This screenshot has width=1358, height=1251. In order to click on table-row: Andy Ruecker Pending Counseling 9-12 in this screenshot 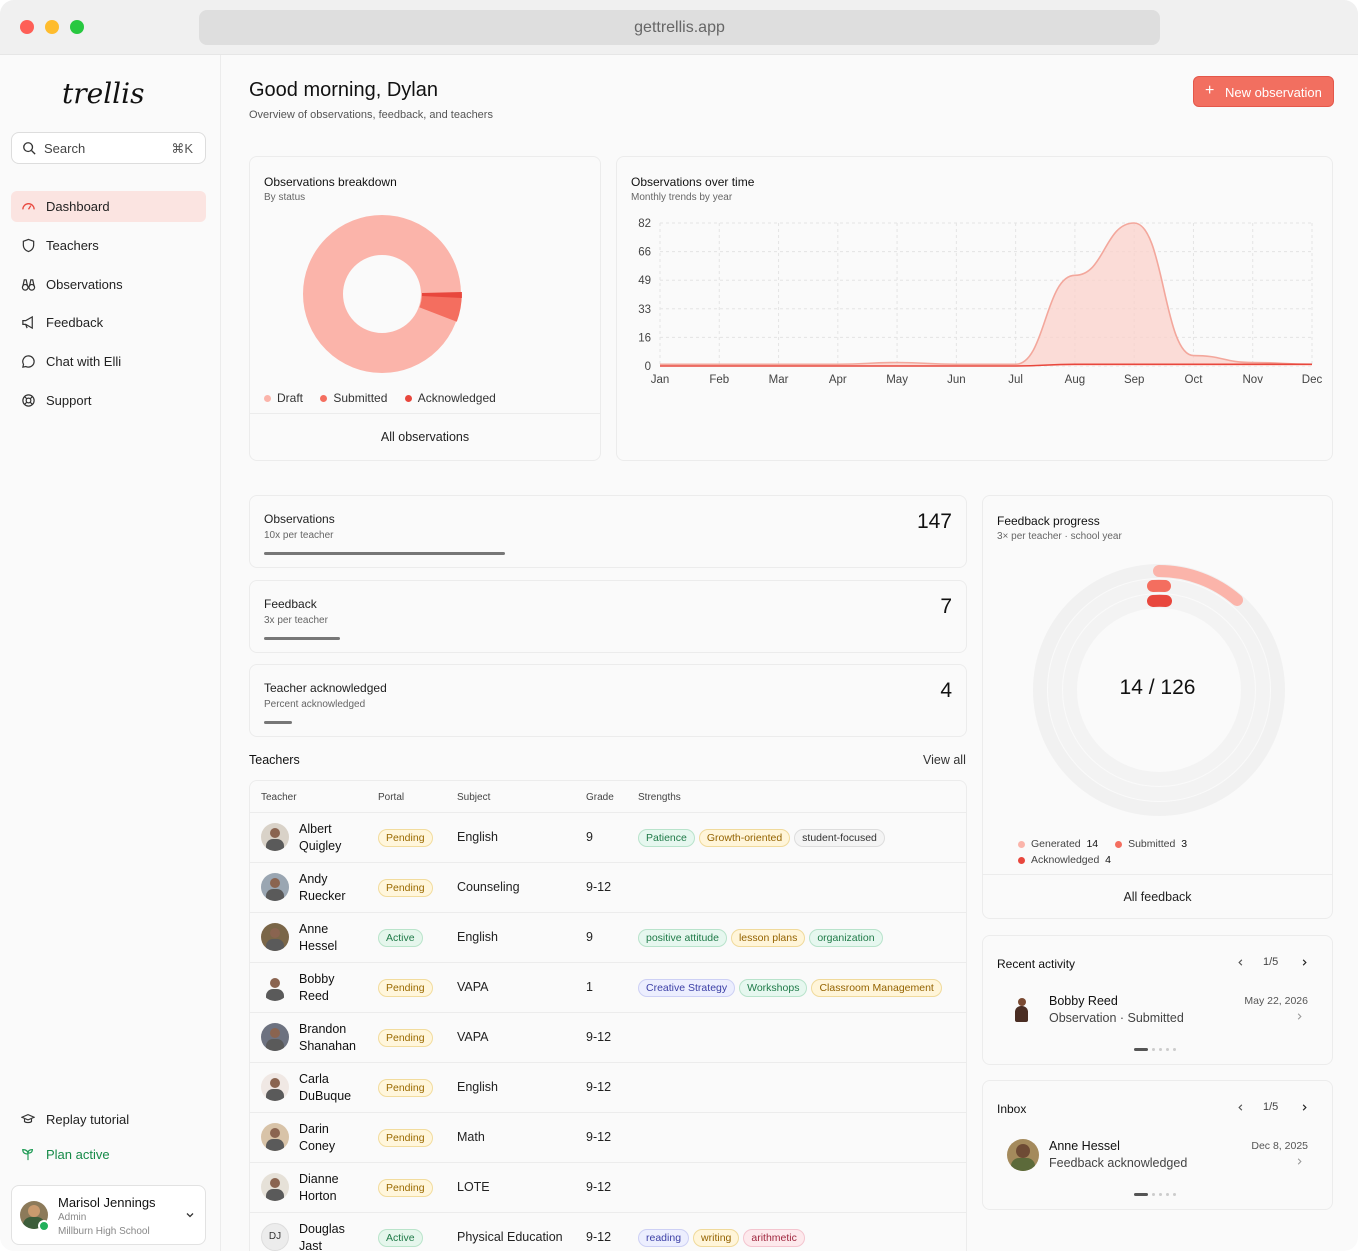, I will do `click(608, 887)`.